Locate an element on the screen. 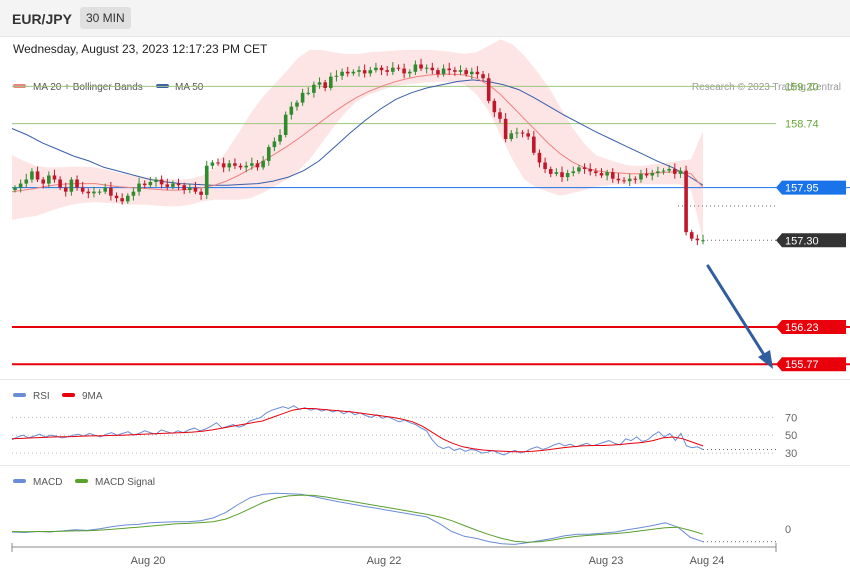 The height and width of the screenshot is (576, 850). legend-swatch-rsi is located at coordinates (19, 395).